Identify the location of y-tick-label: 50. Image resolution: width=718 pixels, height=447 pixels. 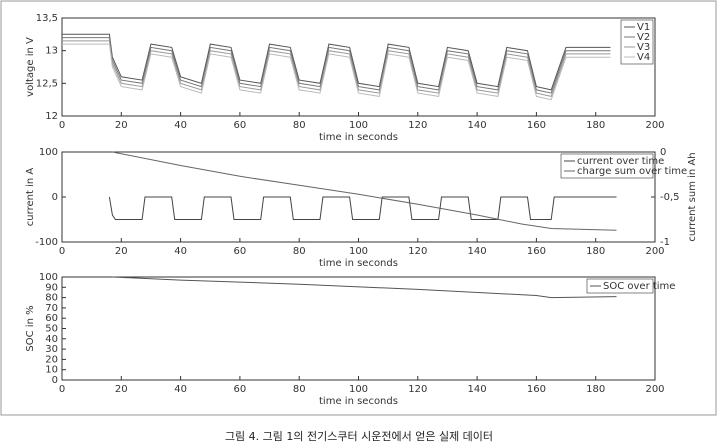
(51, 329).